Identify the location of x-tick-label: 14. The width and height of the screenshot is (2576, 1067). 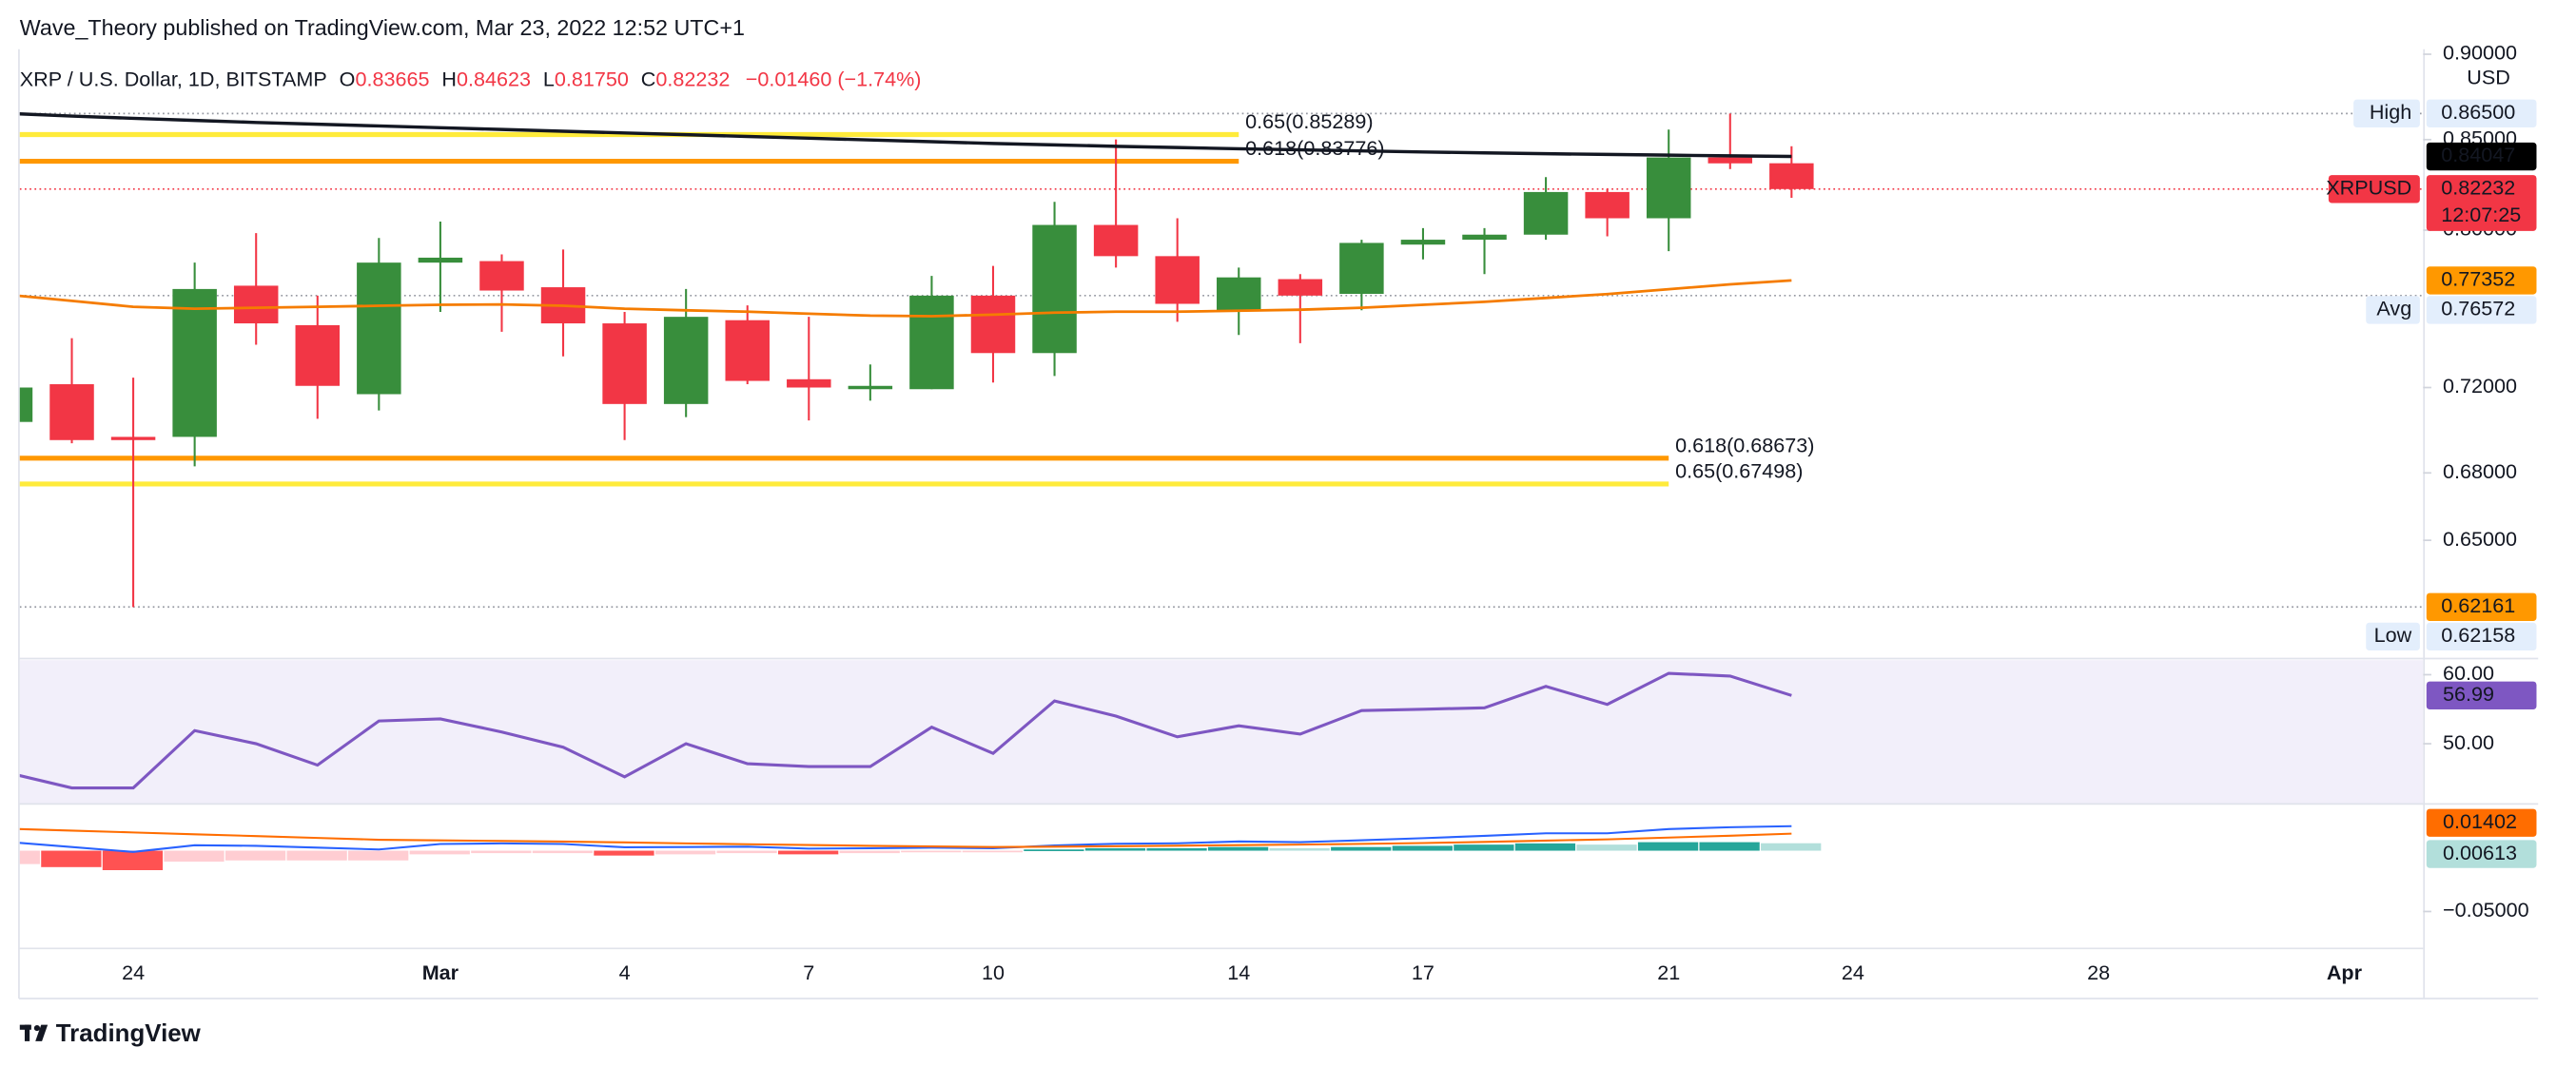
(1239, 972).